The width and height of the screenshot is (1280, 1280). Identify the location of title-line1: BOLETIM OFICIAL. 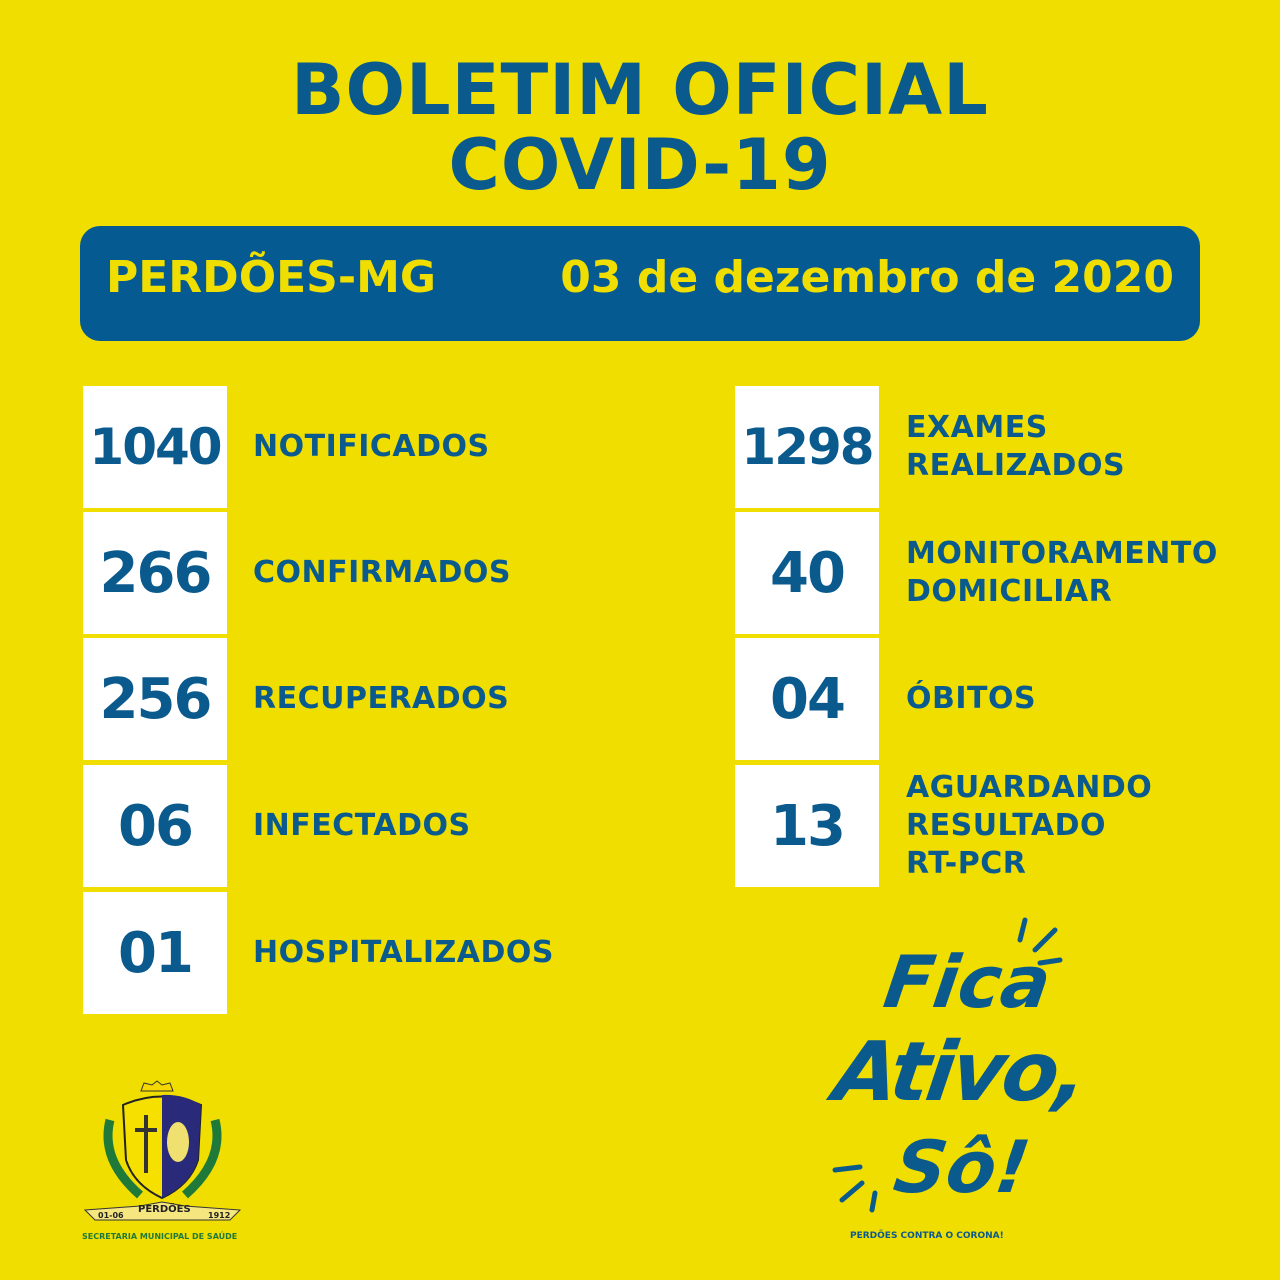
(640, 90).